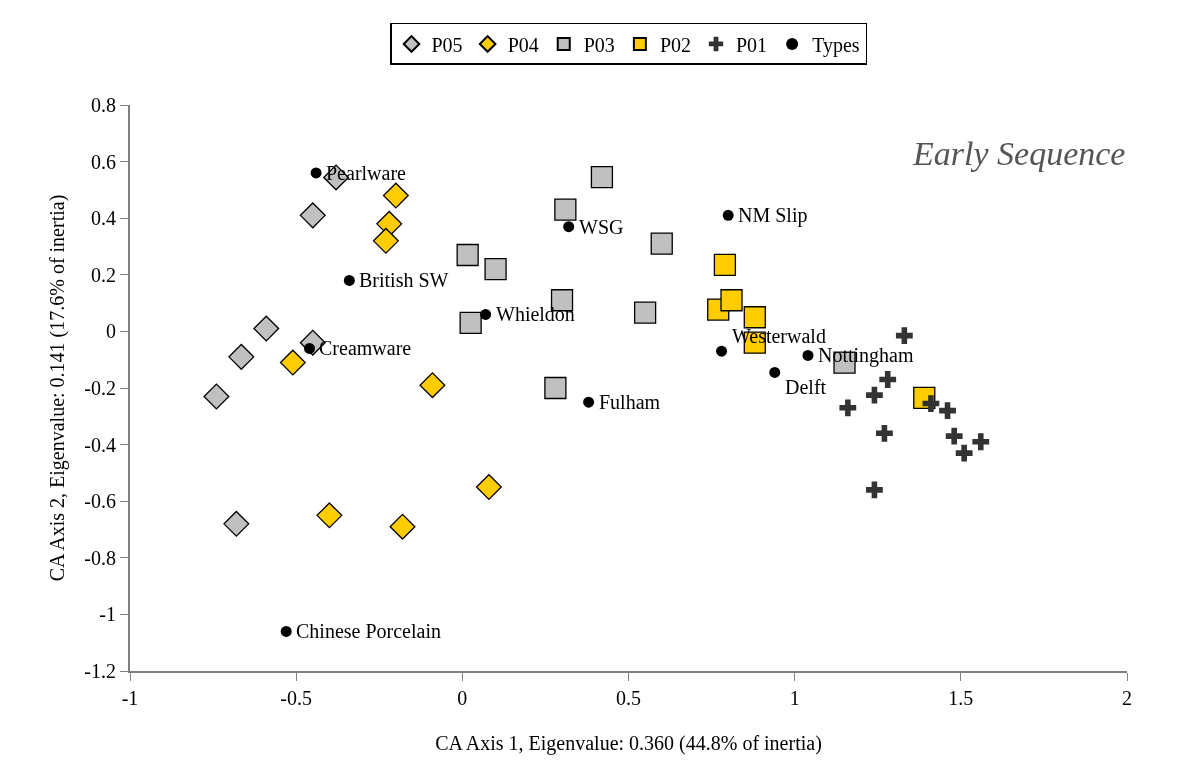 The image size is (1193, 771). What do you see at coordinates (103, 218) in the screenshot?
I see `y-tick-label: 0.4` at bounding box center [103, 218].